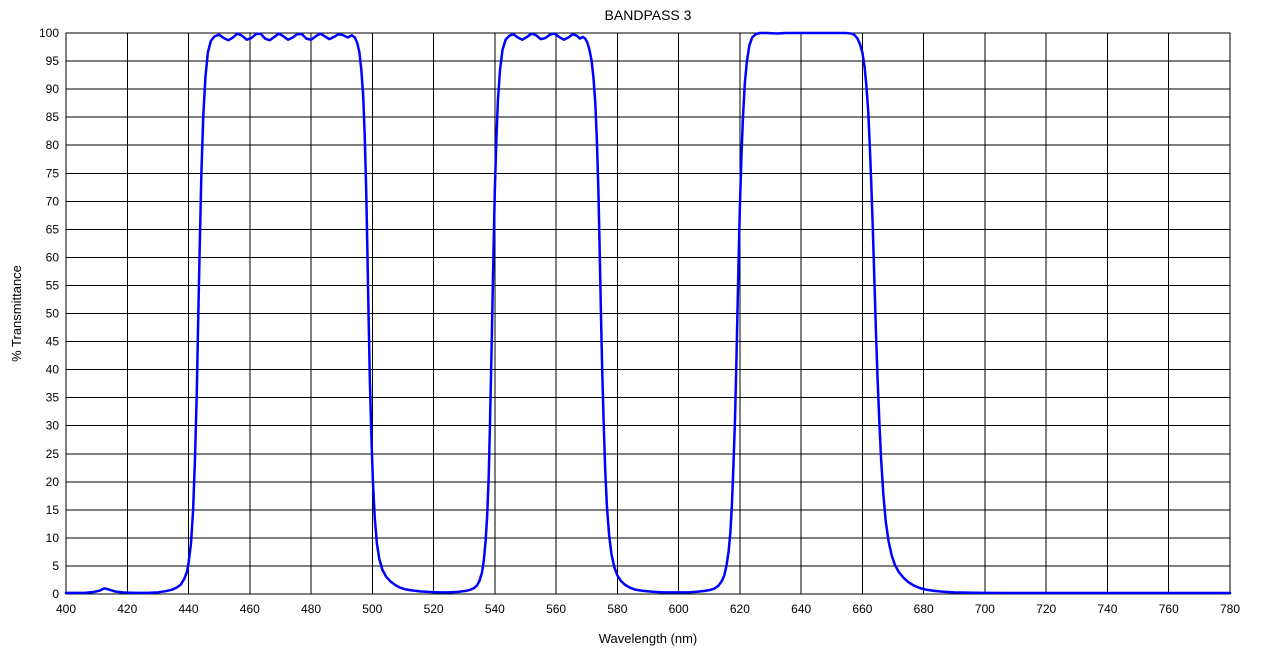  I want to click on y-tick-label: 10, so click(53, 538).